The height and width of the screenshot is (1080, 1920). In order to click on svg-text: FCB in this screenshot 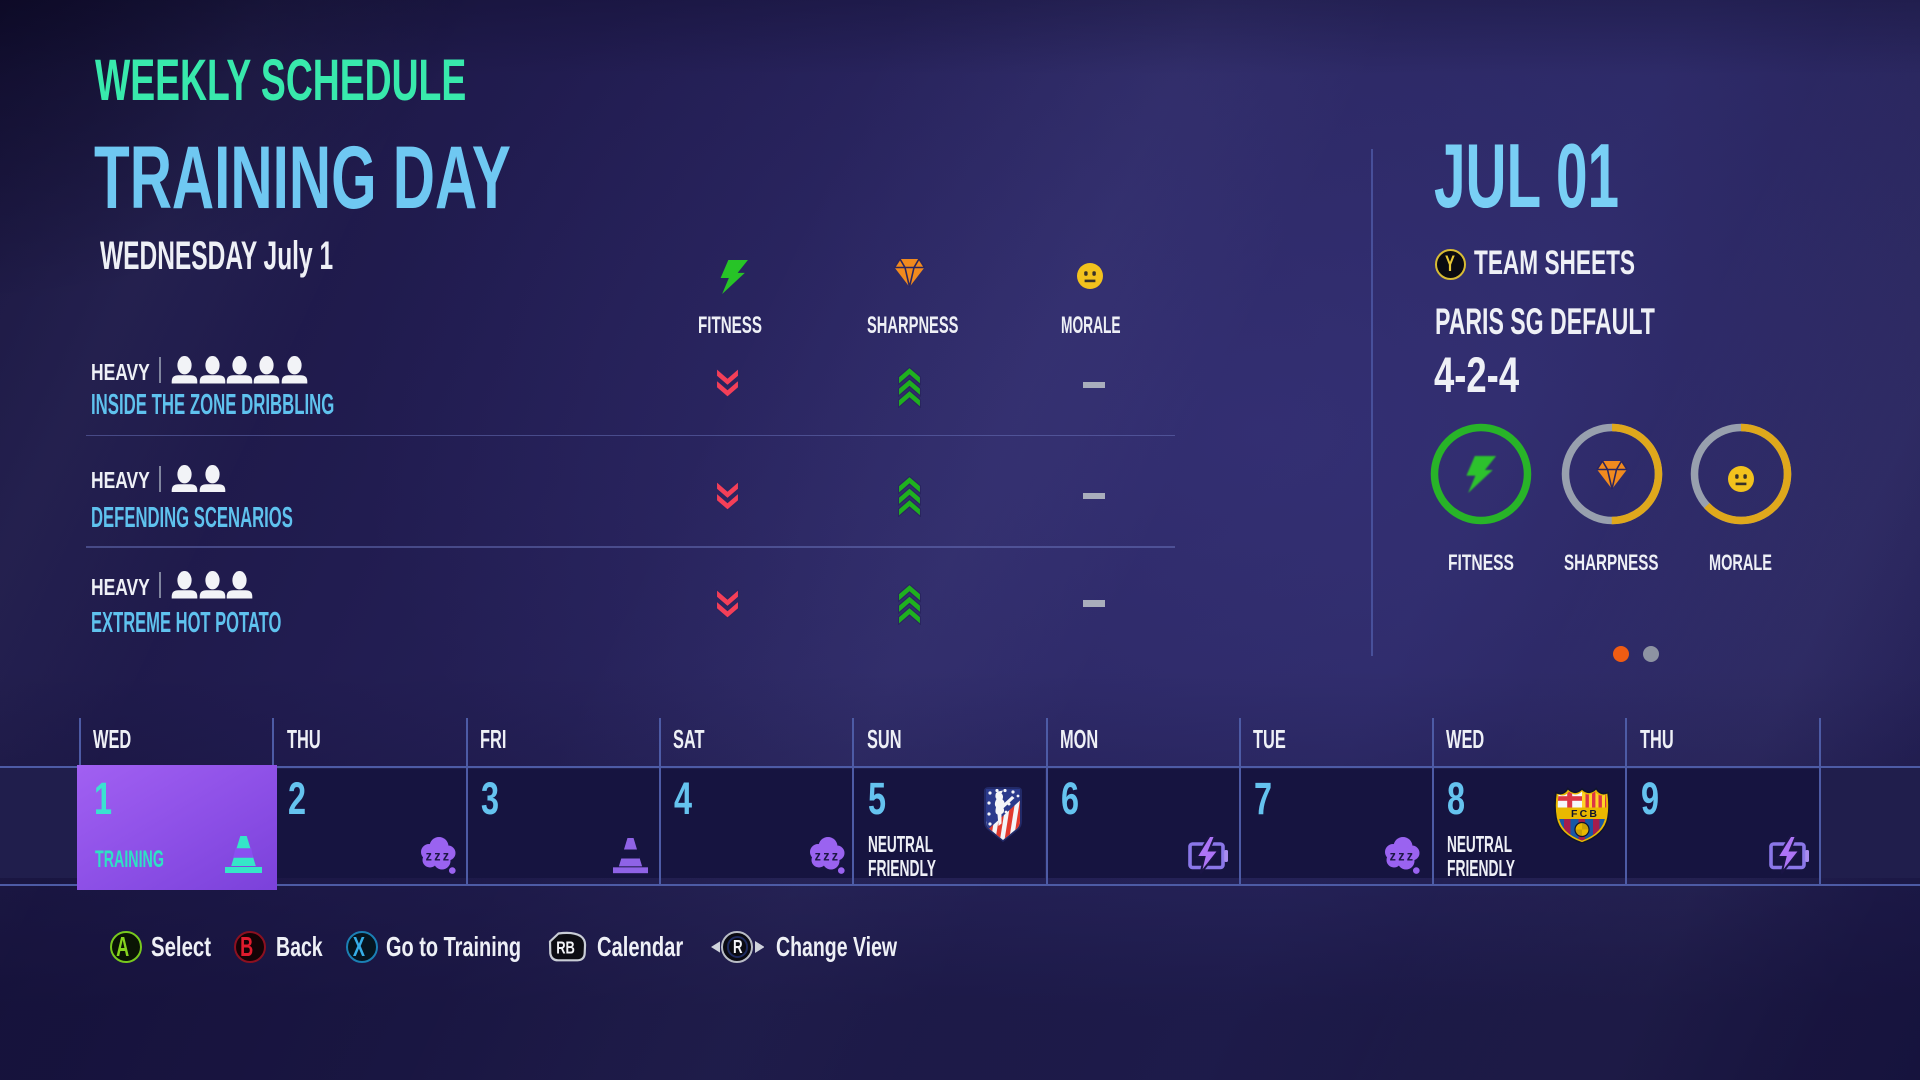, I will do `click(1585, 814)`.